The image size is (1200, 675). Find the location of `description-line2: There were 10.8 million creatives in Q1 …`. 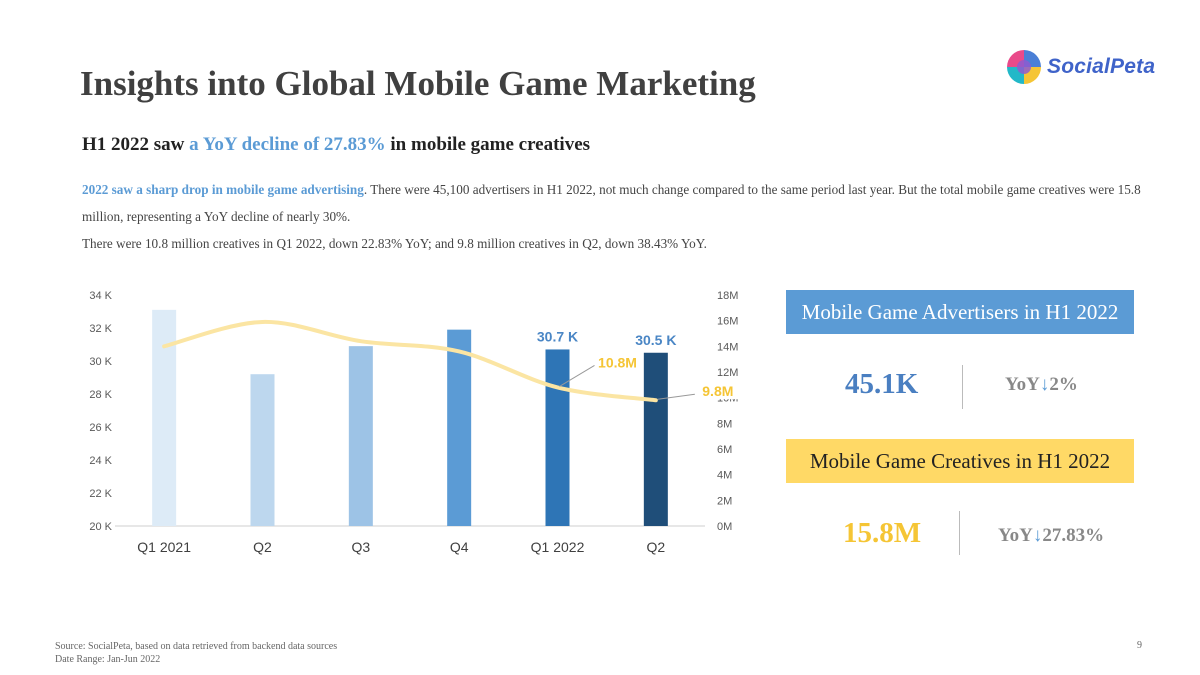

description-line2: There were 10.8 million creatives in Q1 … is located at coordinates (394, 243).